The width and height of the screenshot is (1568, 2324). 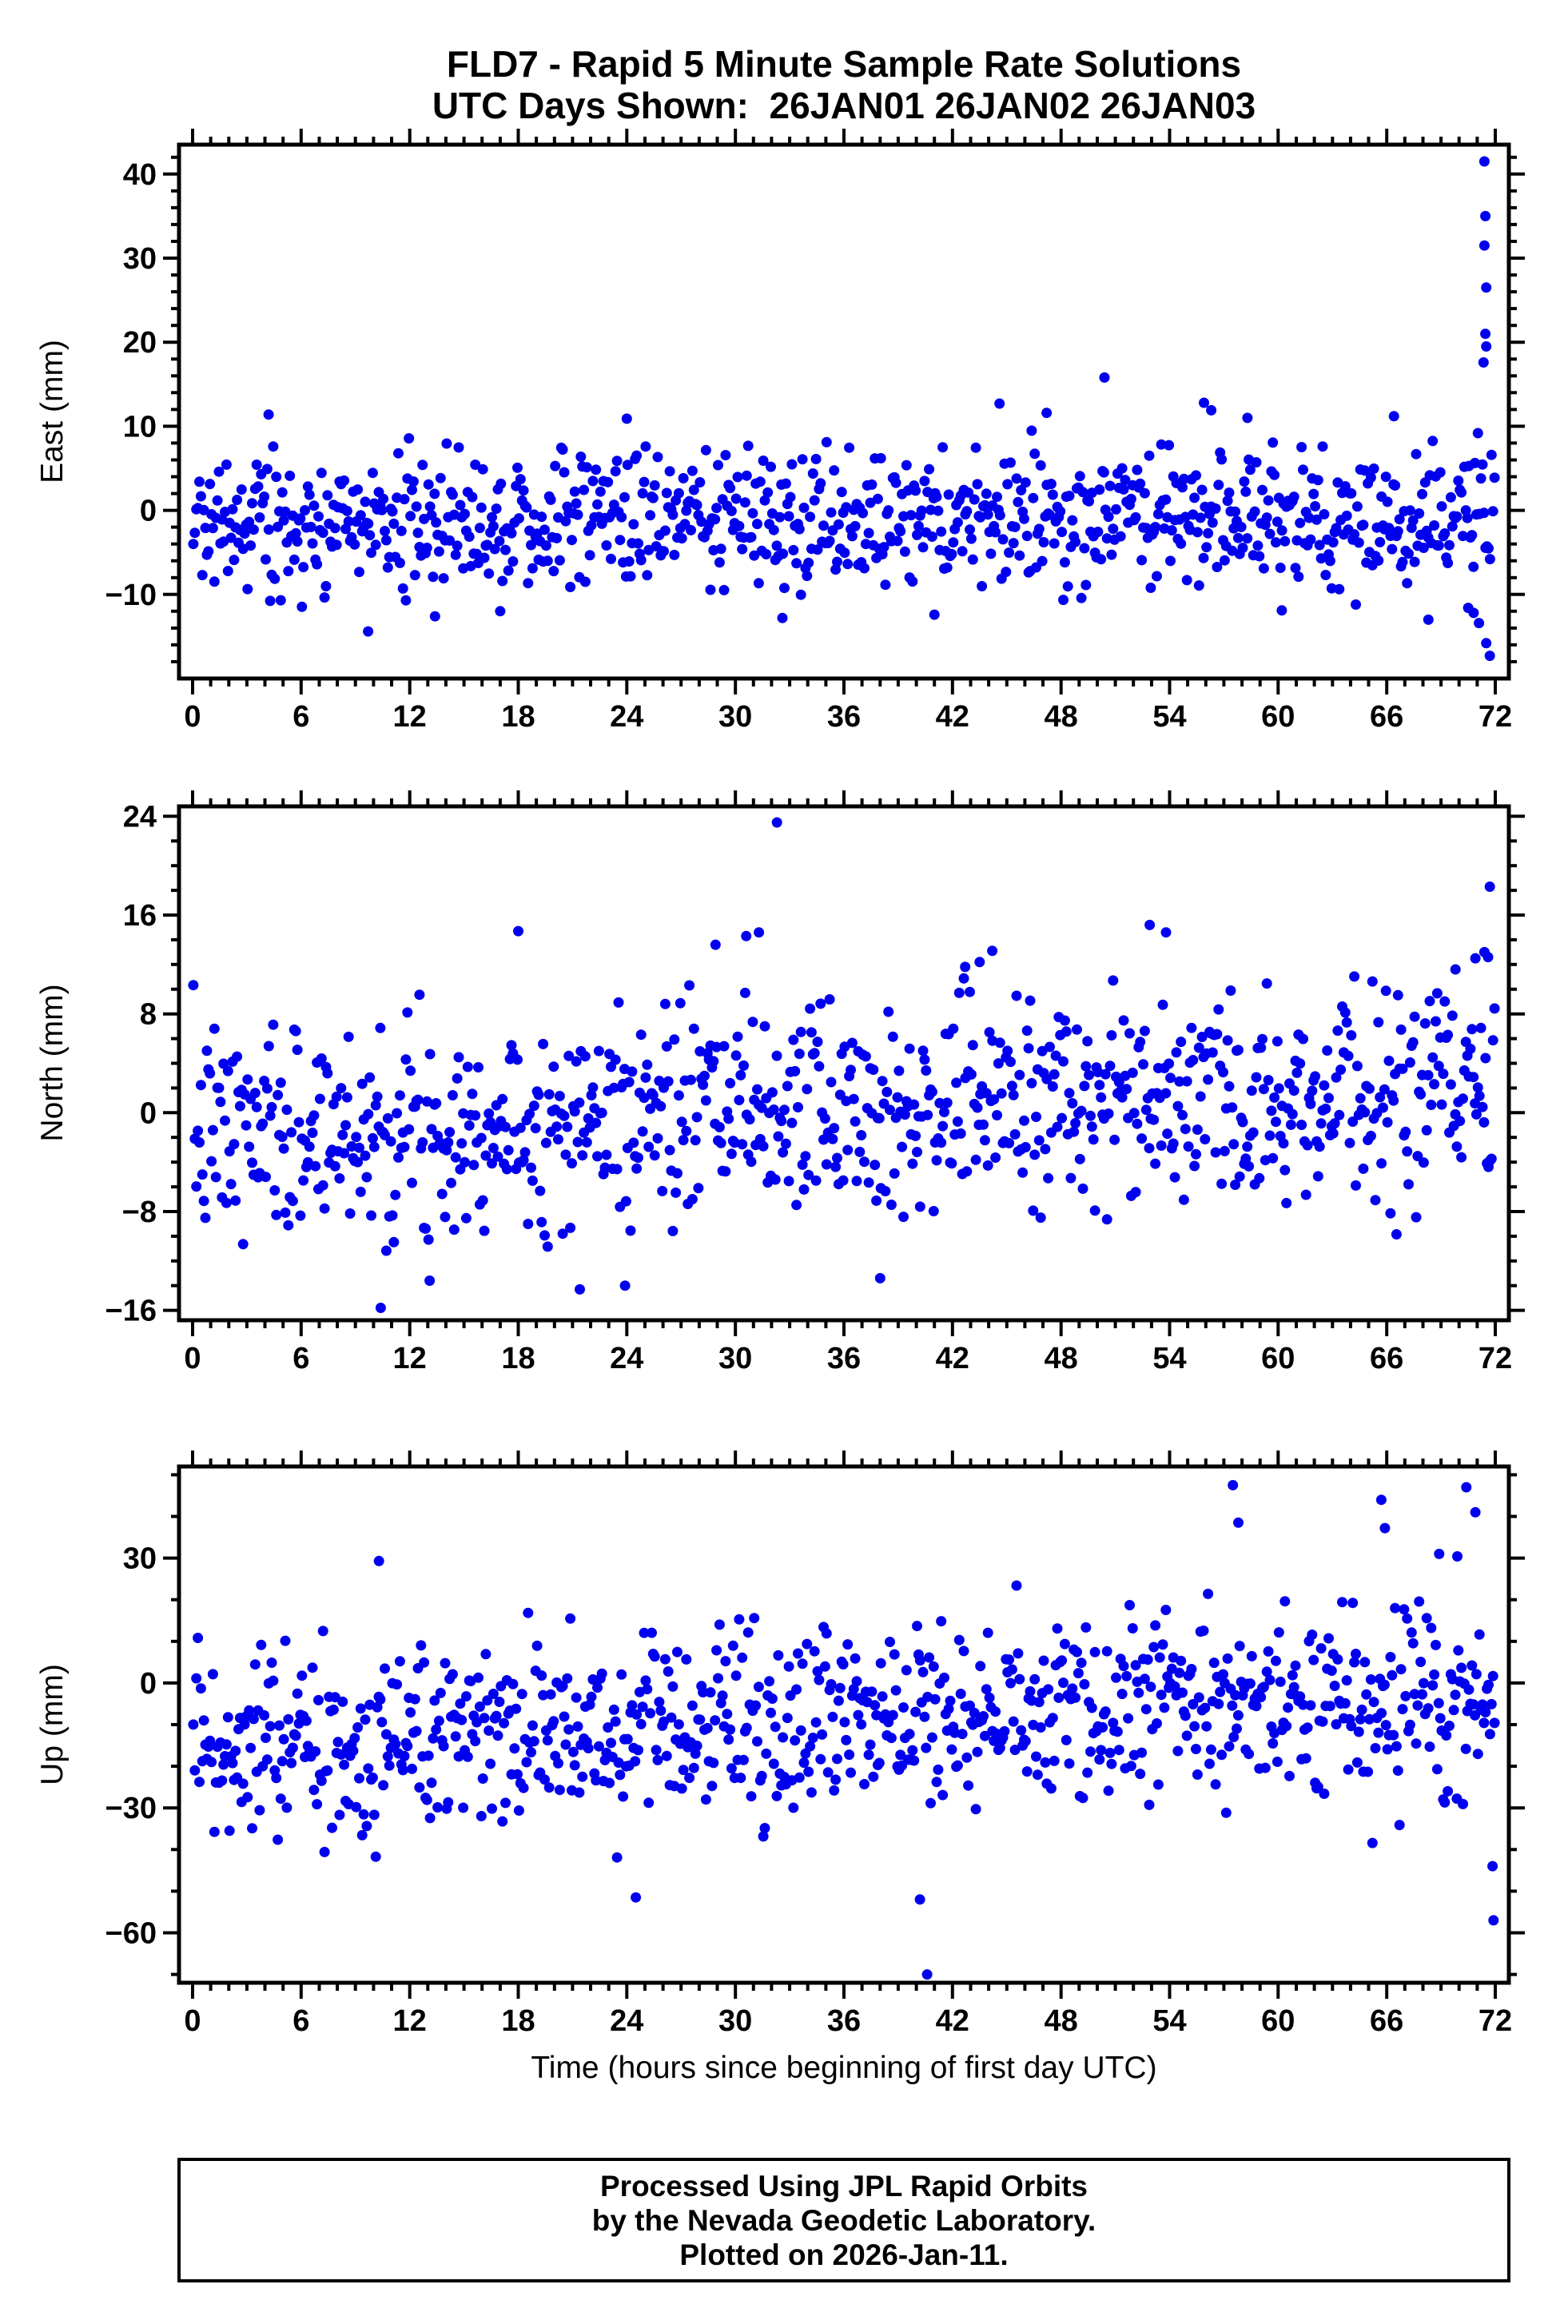 What do you see at coordinates (140, 817) in the screenshot?
I see `north-y-tick-label: 24` at bounding box center [140, 817].